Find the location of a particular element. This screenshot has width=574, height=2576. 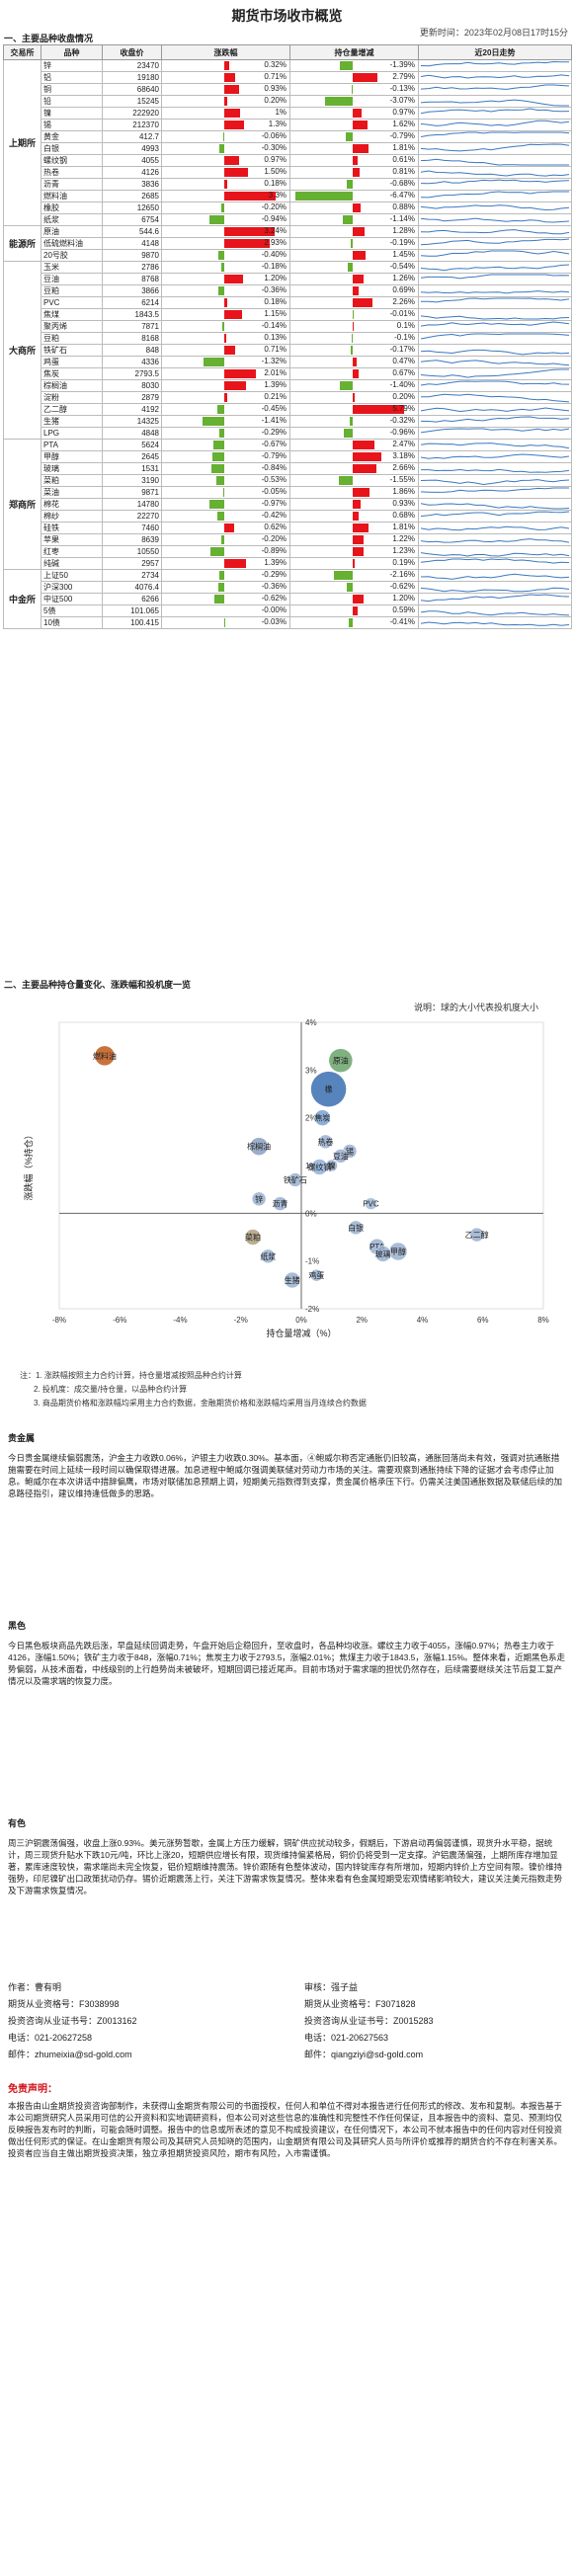

change-cell: 0.93% is located at coordinates (225, 89).